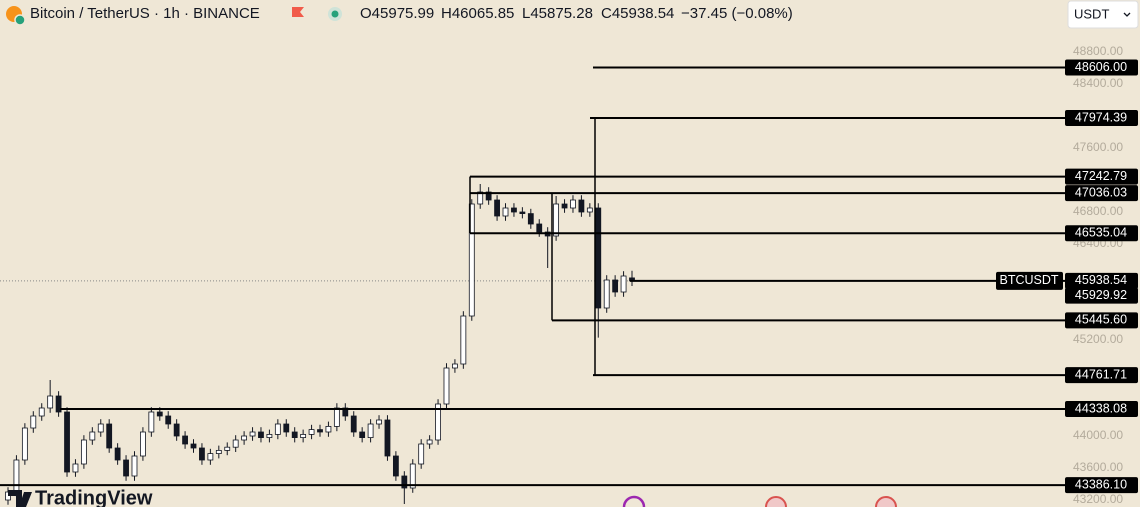 The width and height of the screenshot is (1140, 507). Describe the element at coordinates (634, 501) in the screenshot. I see `drawing-icon` at that location.